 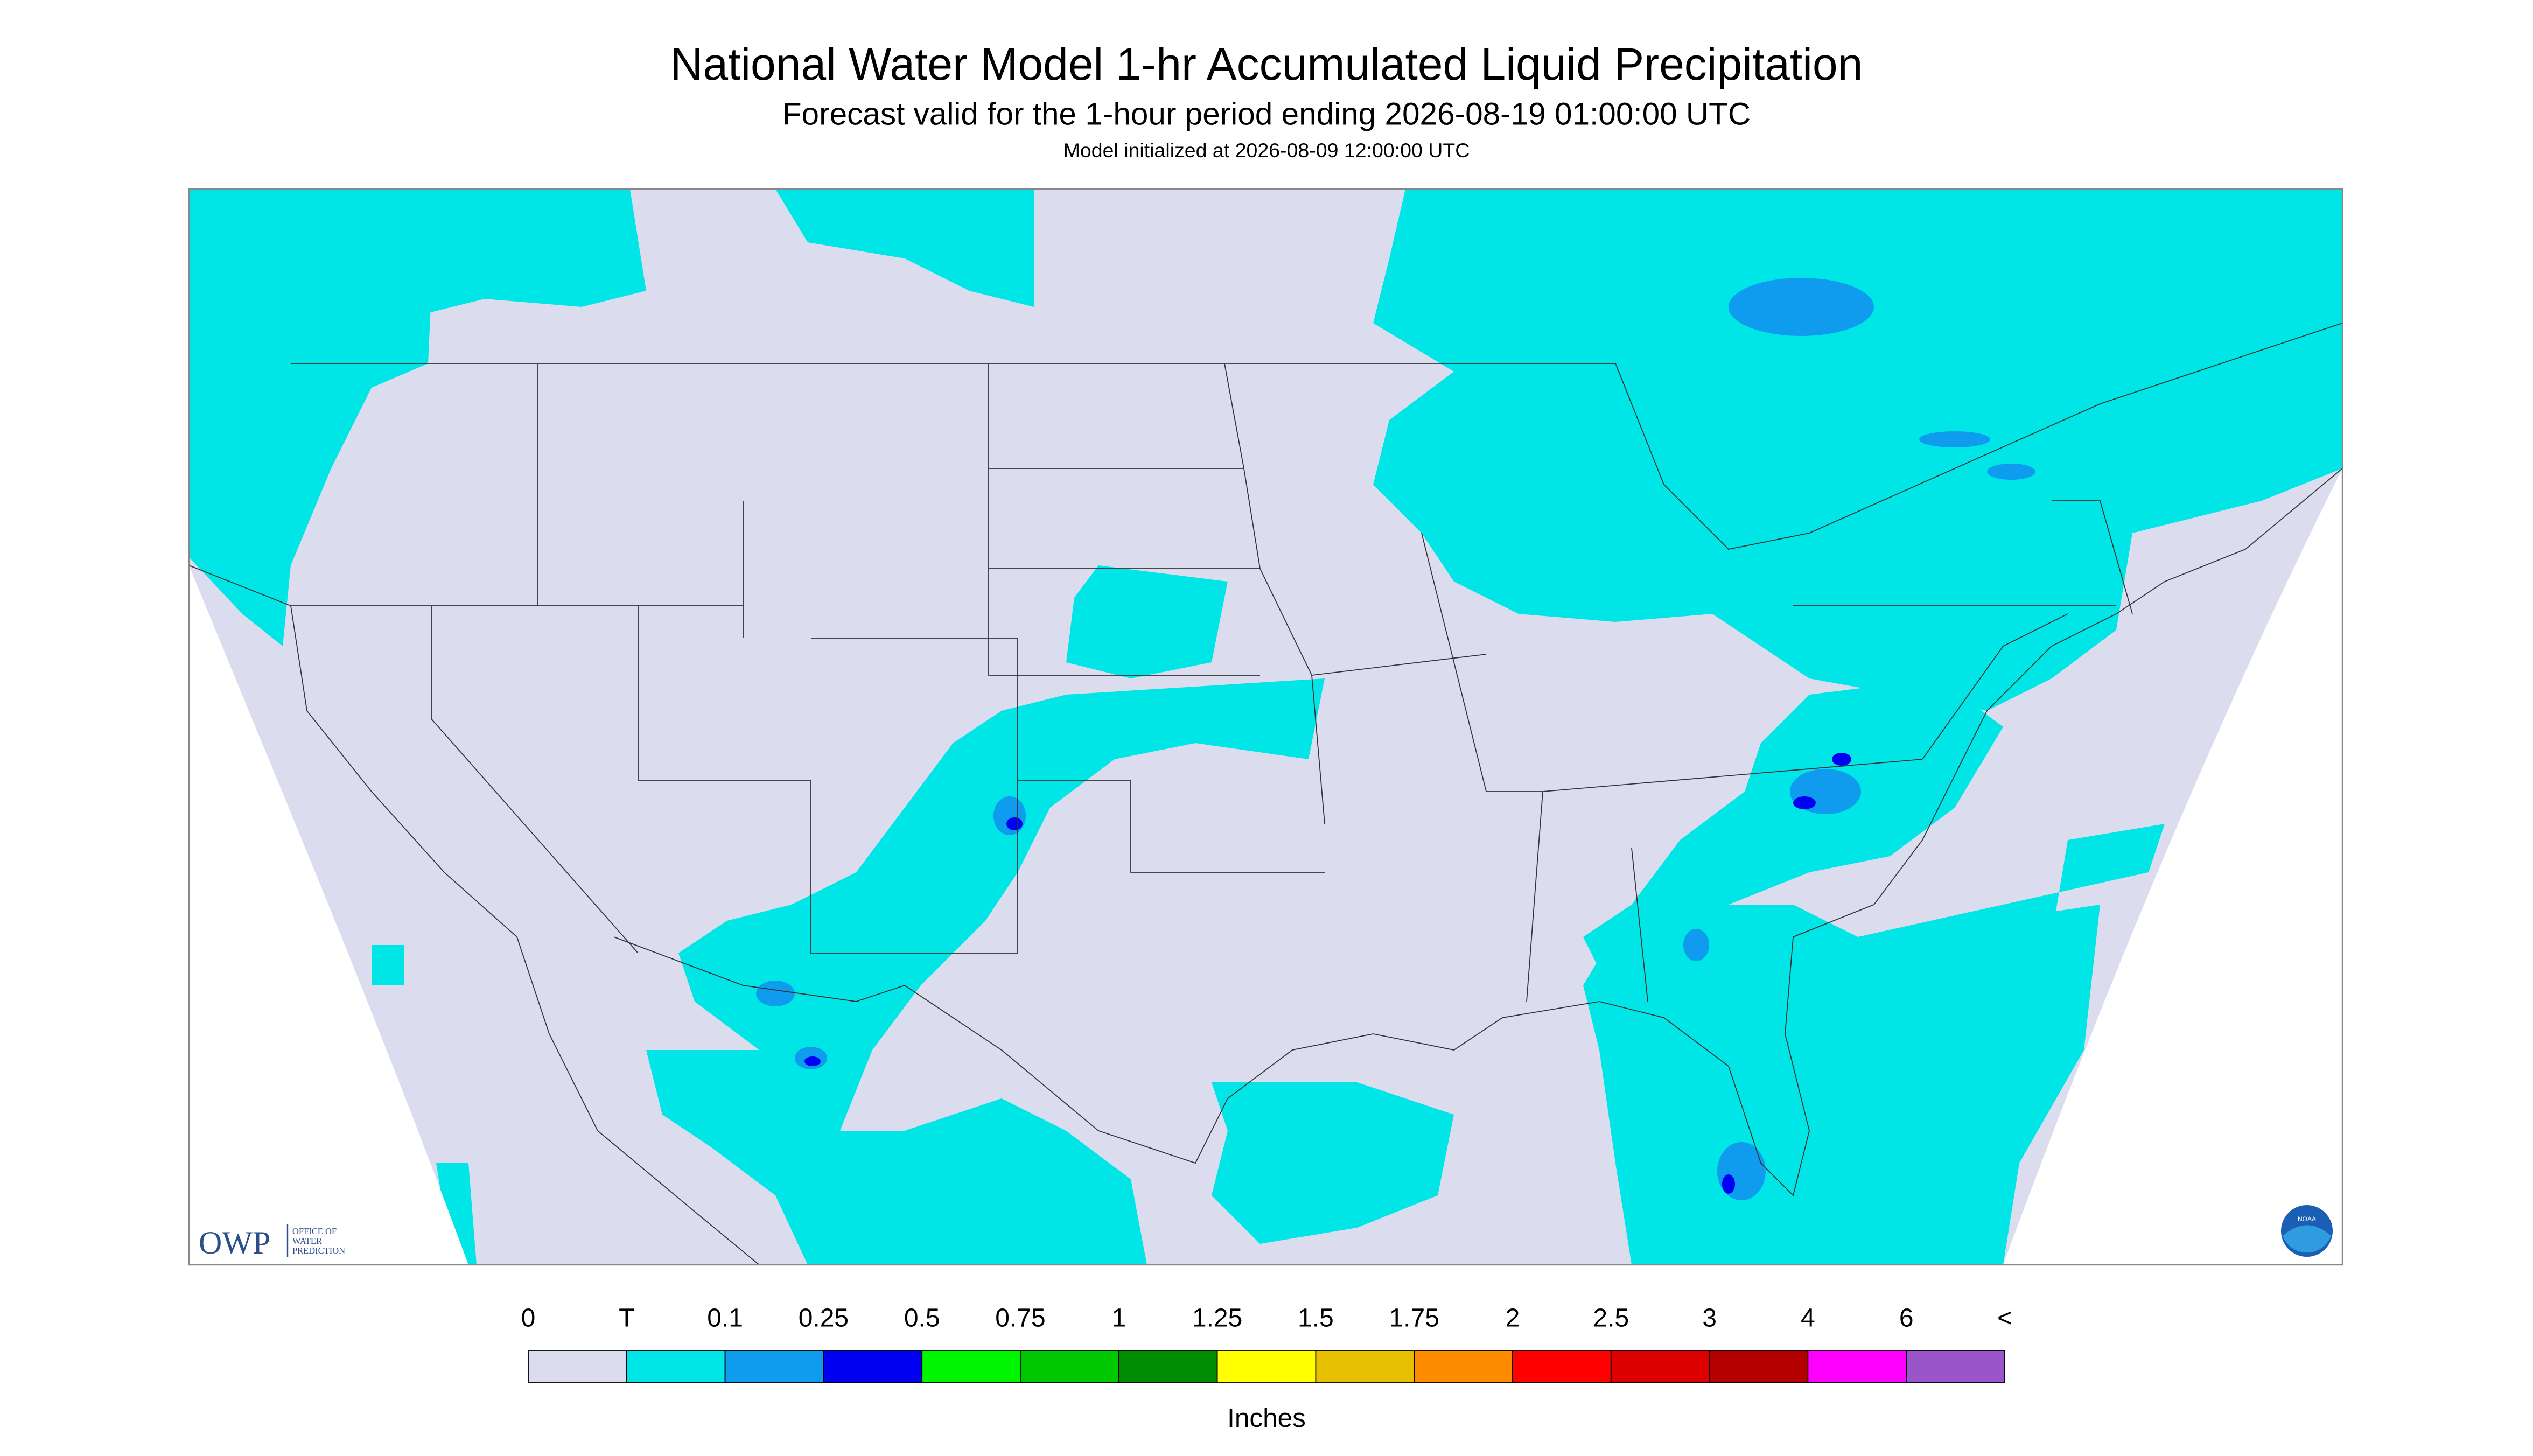 I want to click on colorbar-label: 0.25, so click(x=824, y=1318).